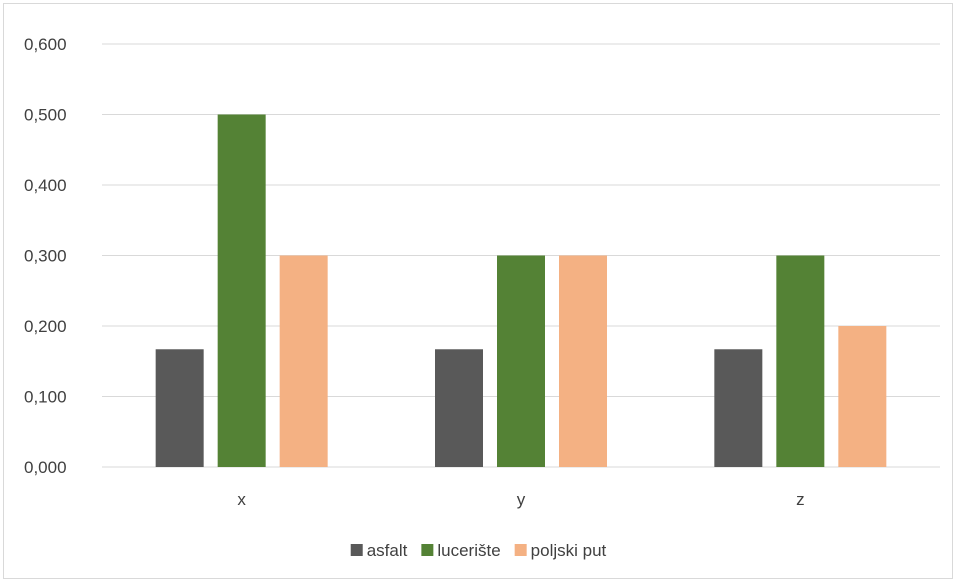 This screenshot has width=957, height=583. I want to click on y-axis: 0,000 0,100 0,200 0,300 0,400 0,500 0,600, so click(45, 256).